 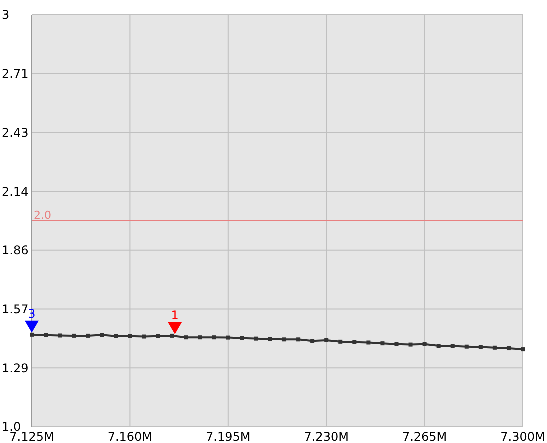 I want to click on y-tick-label: 1.86, so click(x=15, y=251).